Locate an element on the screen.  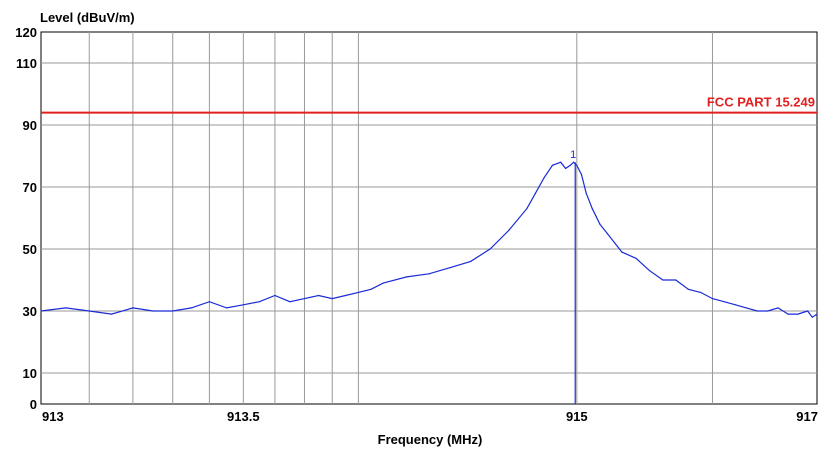
y-tick-label: 50 is located at coordinates (30, 249).